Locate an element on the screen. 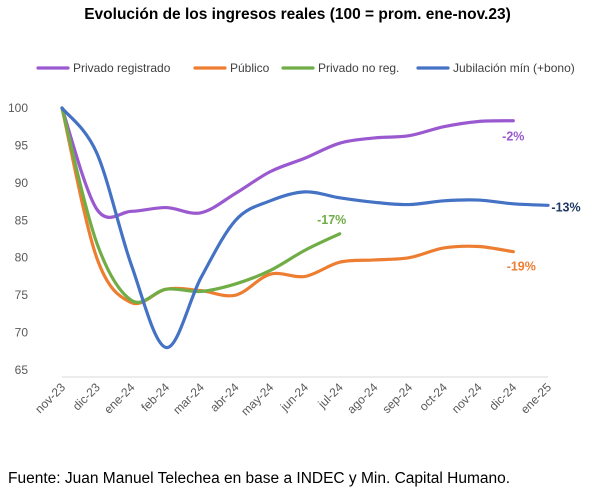  x-tick-label: ene-24 is located at coordinates (119, 398).